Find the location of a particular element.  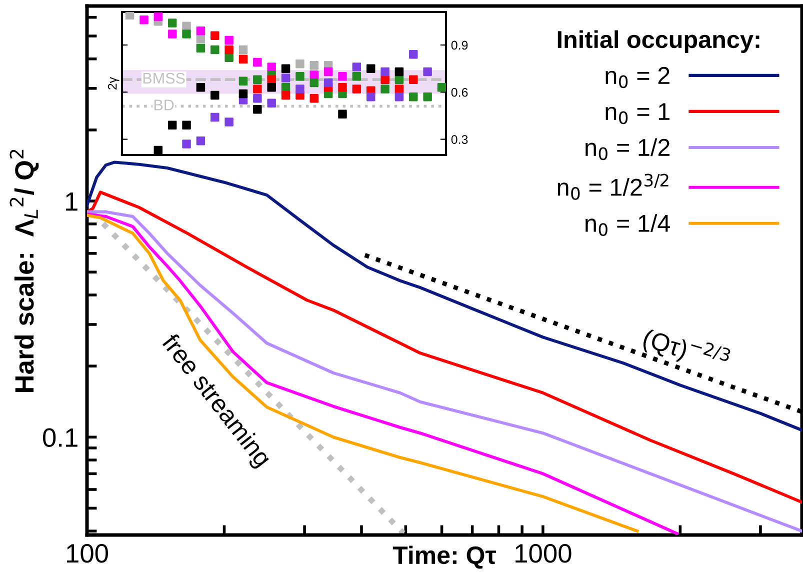

legend-label: n$_{0}$ = 2 is located at coordinates (638, 77).